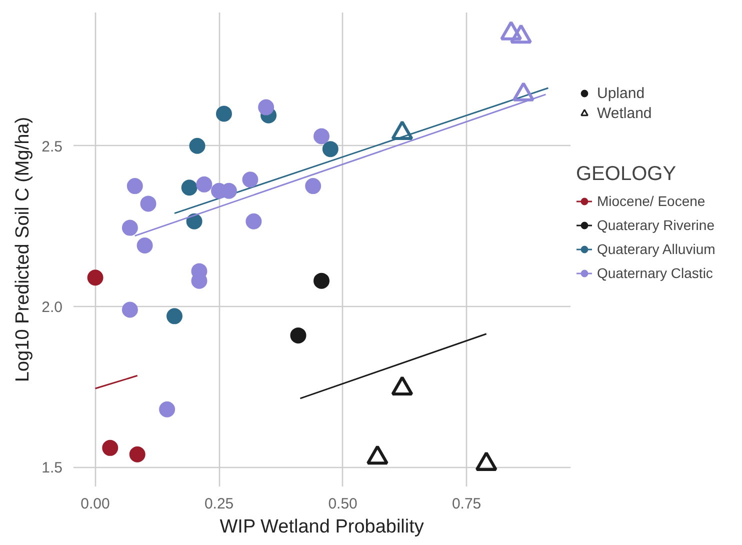 Image resolution: width=742 pixels, height=545 pixels. What do you see at coordinates (343, 504) in the screenshot?
I see `x-tick-label: 0.50` at bounding box center [343, 504].